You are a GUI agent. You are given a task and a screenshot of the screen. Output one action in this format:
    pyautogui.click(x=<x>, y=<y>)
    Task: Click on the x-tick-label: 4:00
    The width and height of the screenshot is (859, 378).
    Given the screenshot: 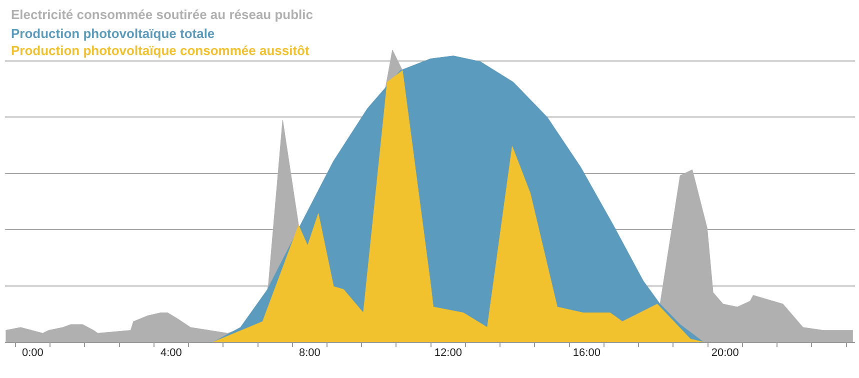 What is the action you would take?
    pyautogui.click(x=171, y=353)
    